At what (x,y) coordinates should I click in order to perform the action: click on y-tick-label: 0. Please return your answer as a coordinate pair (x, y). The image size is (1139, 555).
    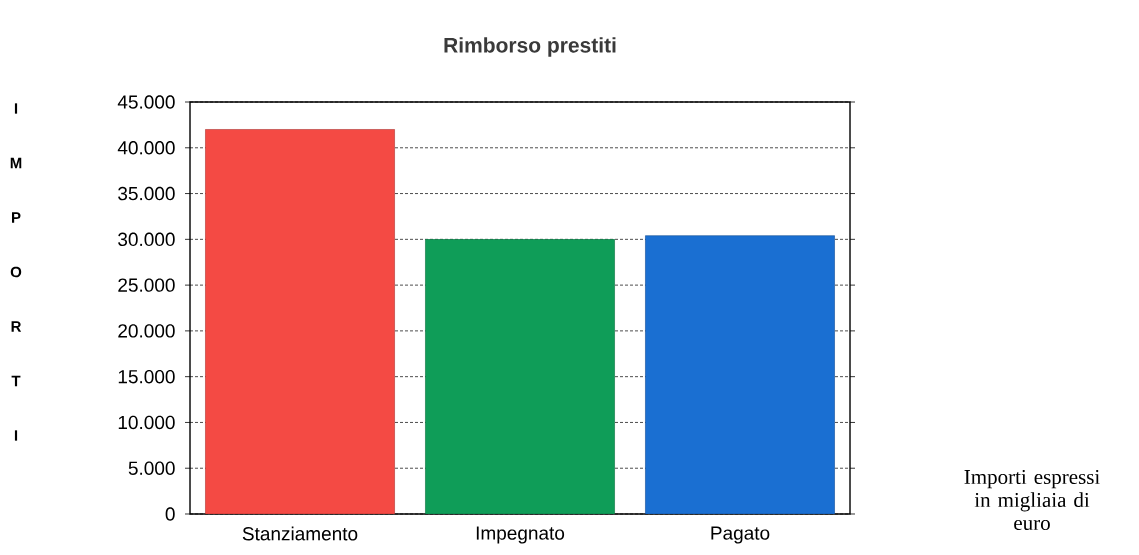
    Looking at the image, I should click on (170, 514).